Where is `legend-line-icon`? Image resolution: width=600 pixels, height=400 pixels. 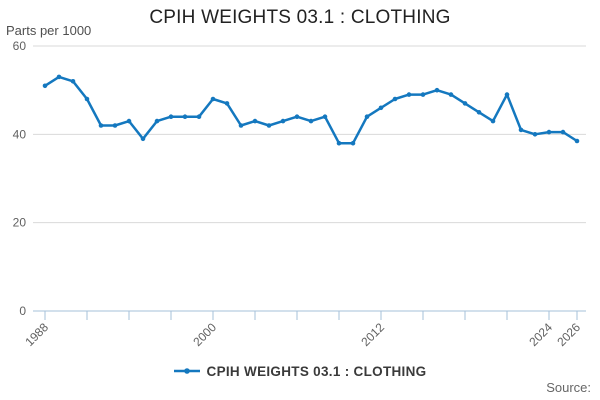
legend-line-icon is located at coordinates (186, 371).